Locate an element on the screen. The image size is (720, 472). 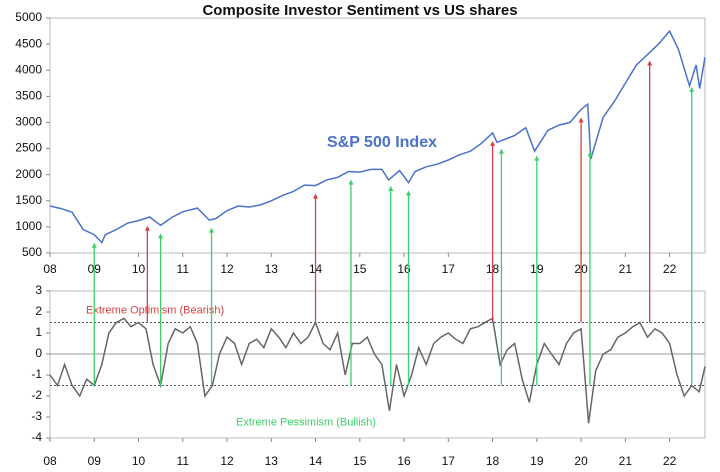
x-tick-label: 18 is located at coordinates (493, 461).